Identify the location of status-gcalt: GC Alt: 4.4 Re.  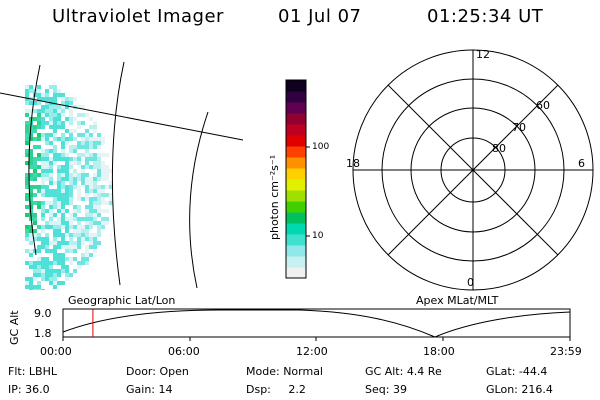
(403, 371).